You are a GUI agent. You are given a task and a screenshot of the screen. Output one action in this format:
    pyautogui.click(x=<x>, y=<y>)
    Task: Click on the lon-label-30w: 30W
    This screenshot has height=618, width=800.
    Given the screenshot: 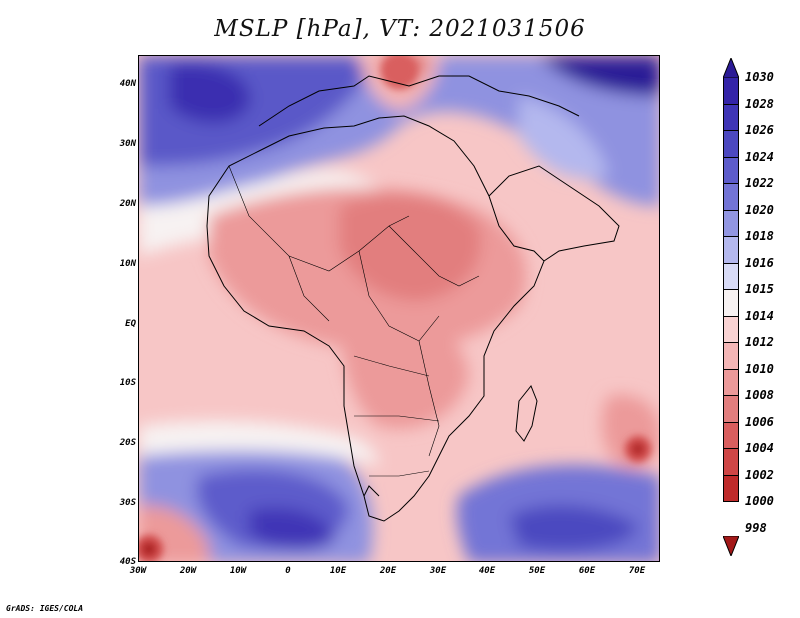 What is the action you would take?
    pyautogui.click(x=138, y=571)
    